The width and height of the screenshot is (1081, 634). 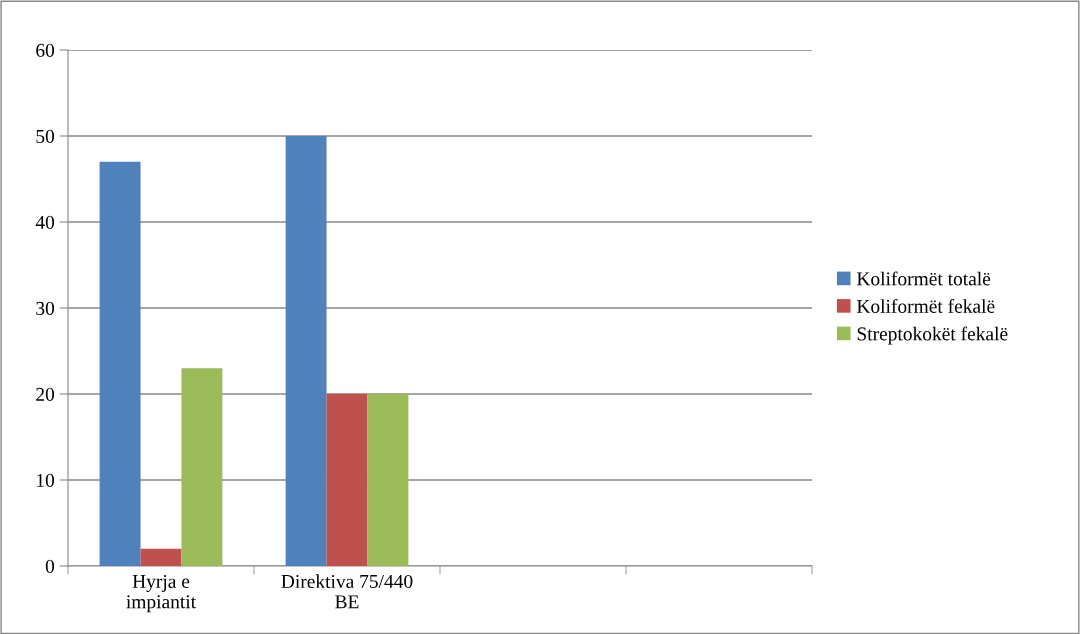 What do you see at coordinates (45, 394) in the screenshot?
I see `y-tick-label: 20` at bounding box center [45, 394].